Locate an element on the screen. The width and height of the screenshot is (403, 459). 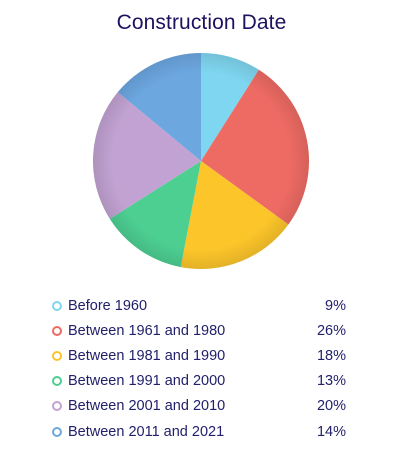
legend-item-3: Between 1981 and 1990 18% is located at coordinates (199, 355).